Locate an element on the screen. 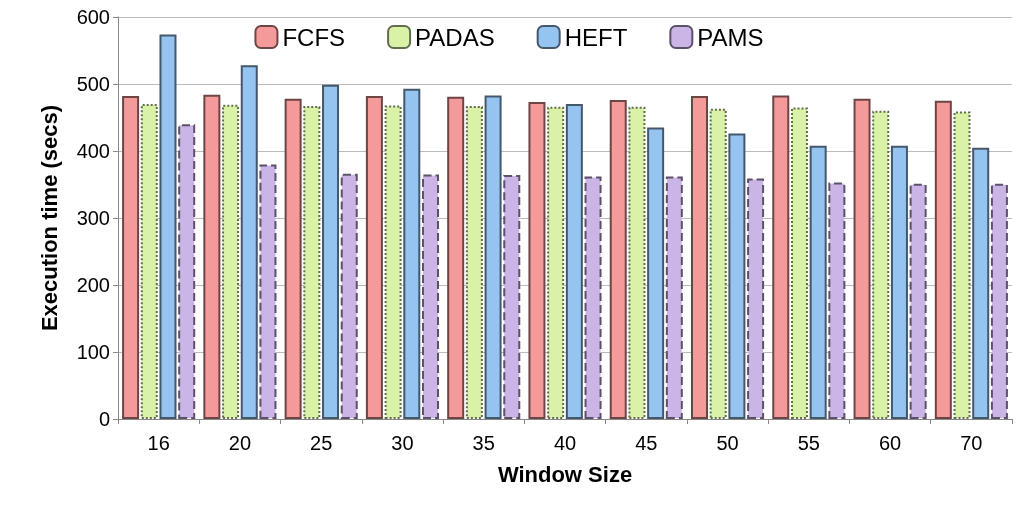 The width and height of the screenshot is (1018, 509). y-tick-label: 500 is located at coordinates (93, 84).